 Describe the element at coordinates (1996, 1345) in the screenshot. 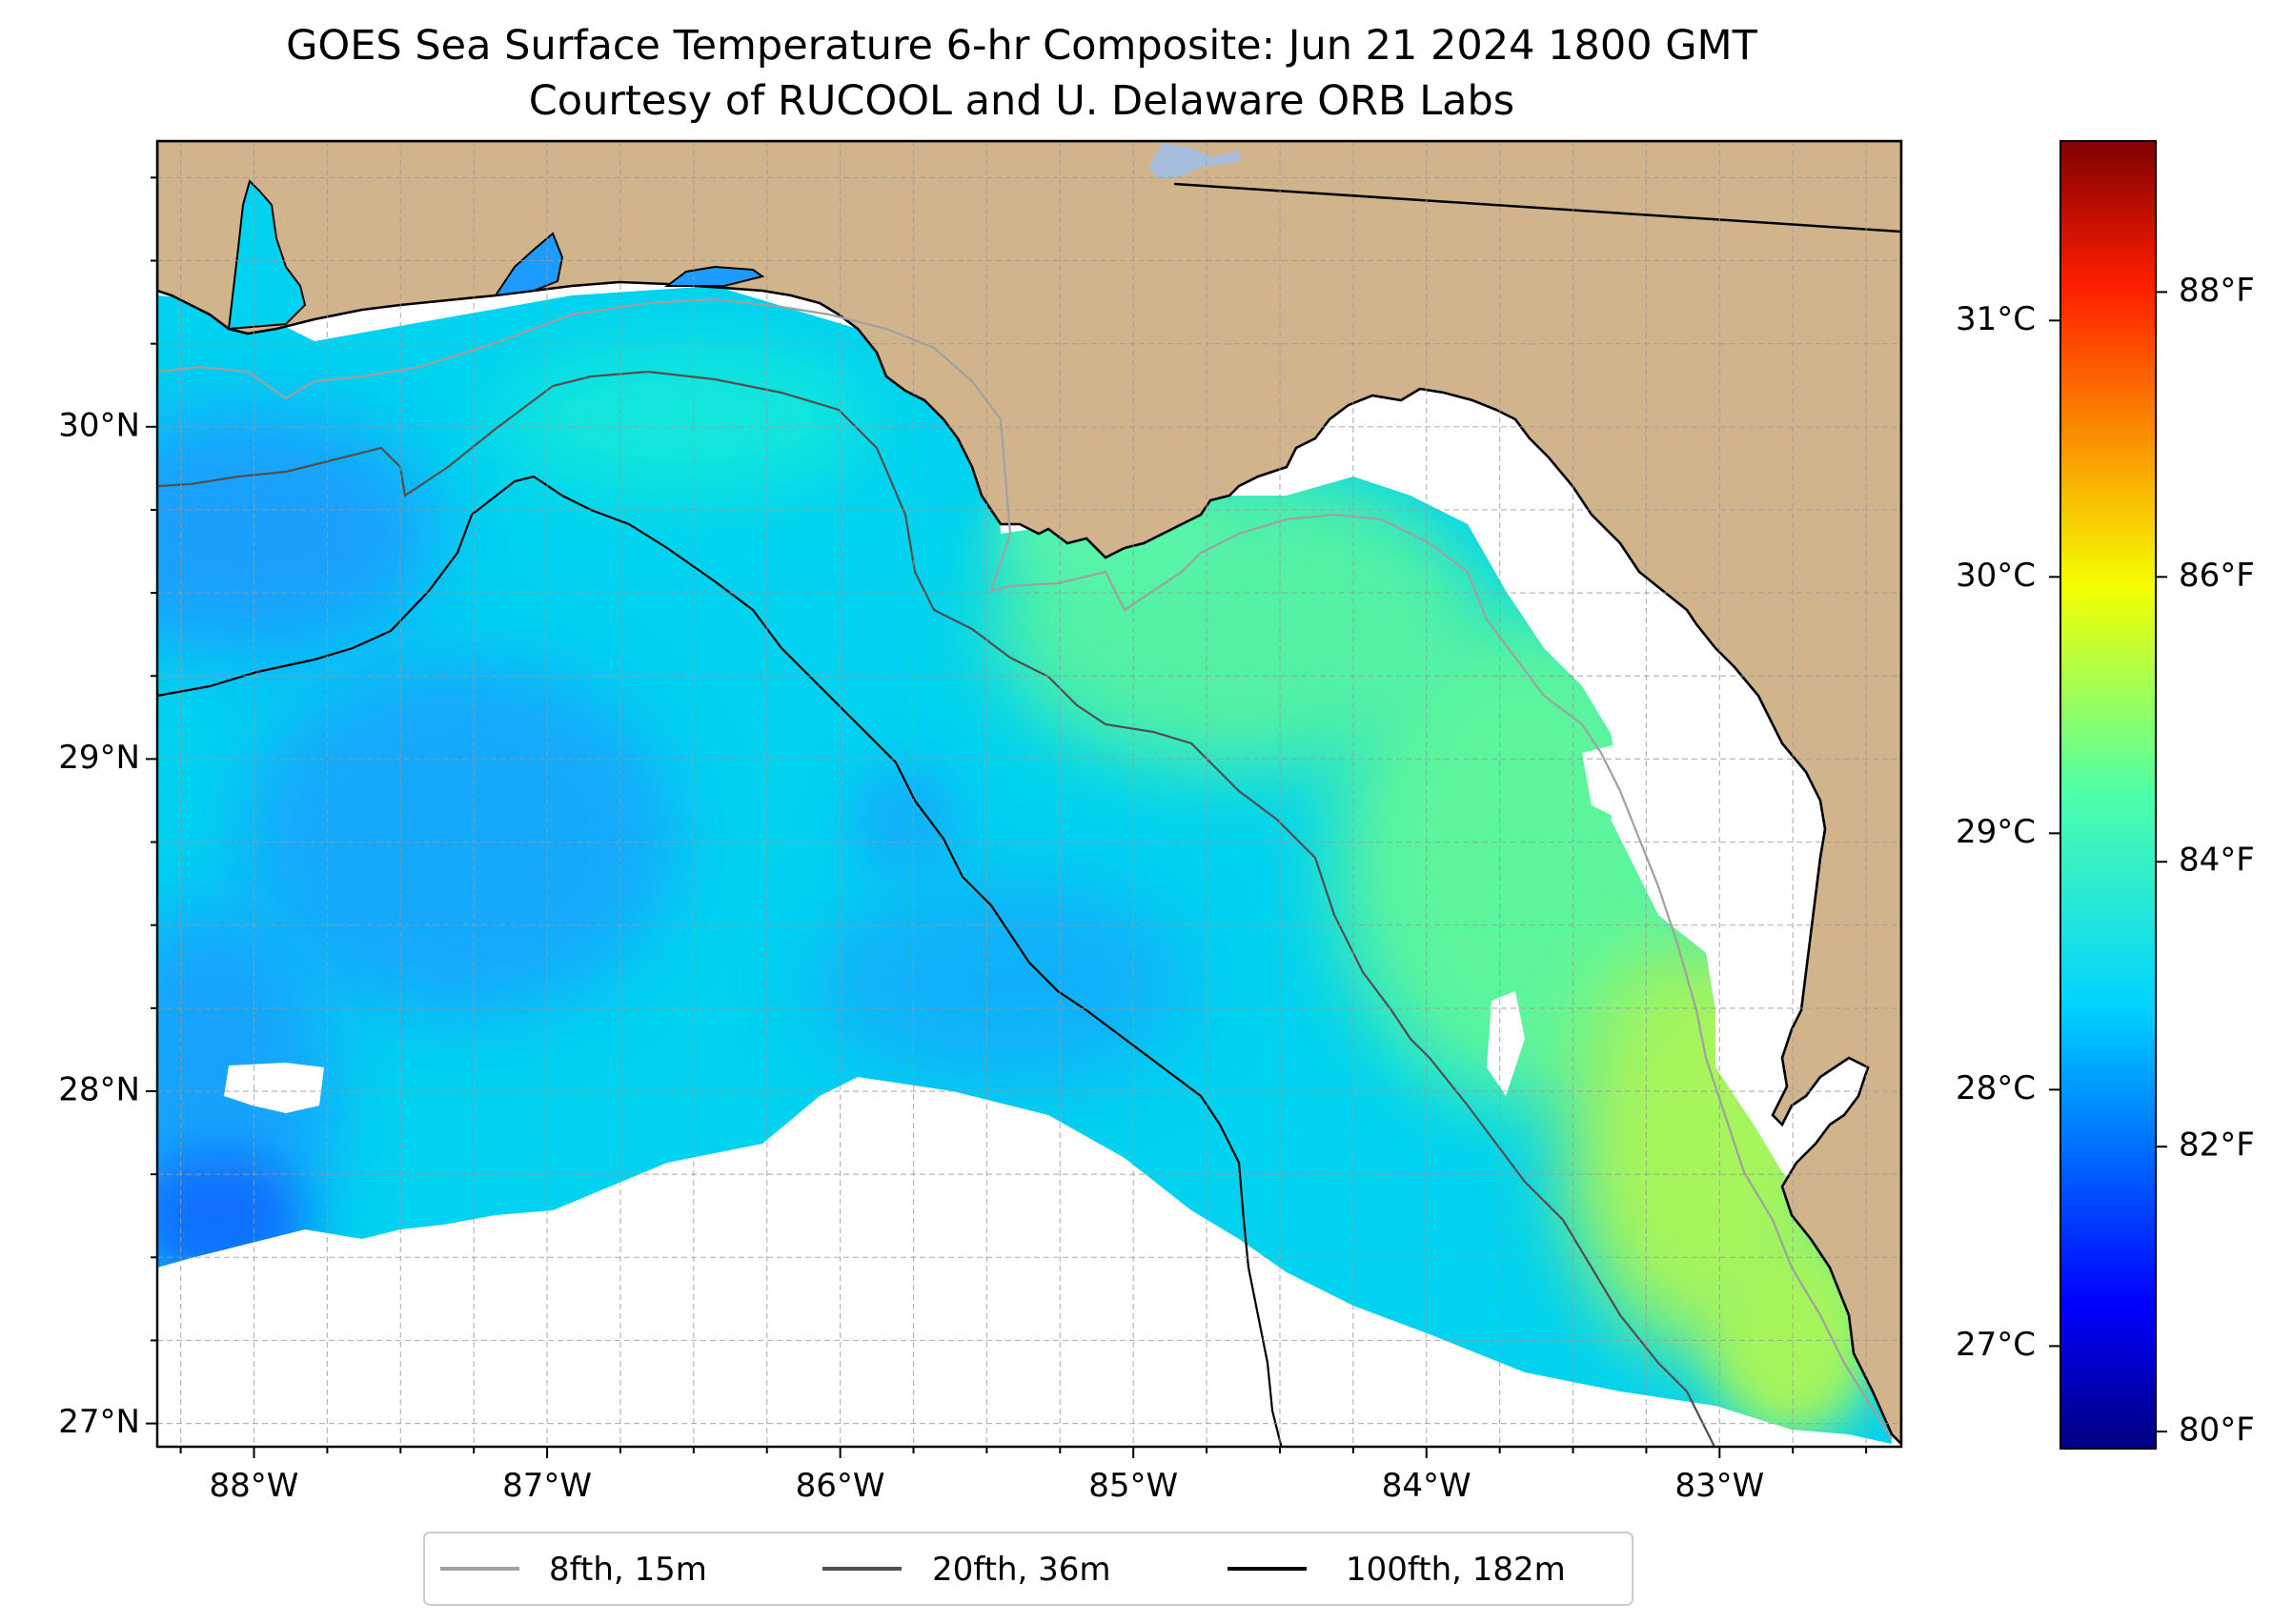

I see `celsius-label: 27°C` at that location.